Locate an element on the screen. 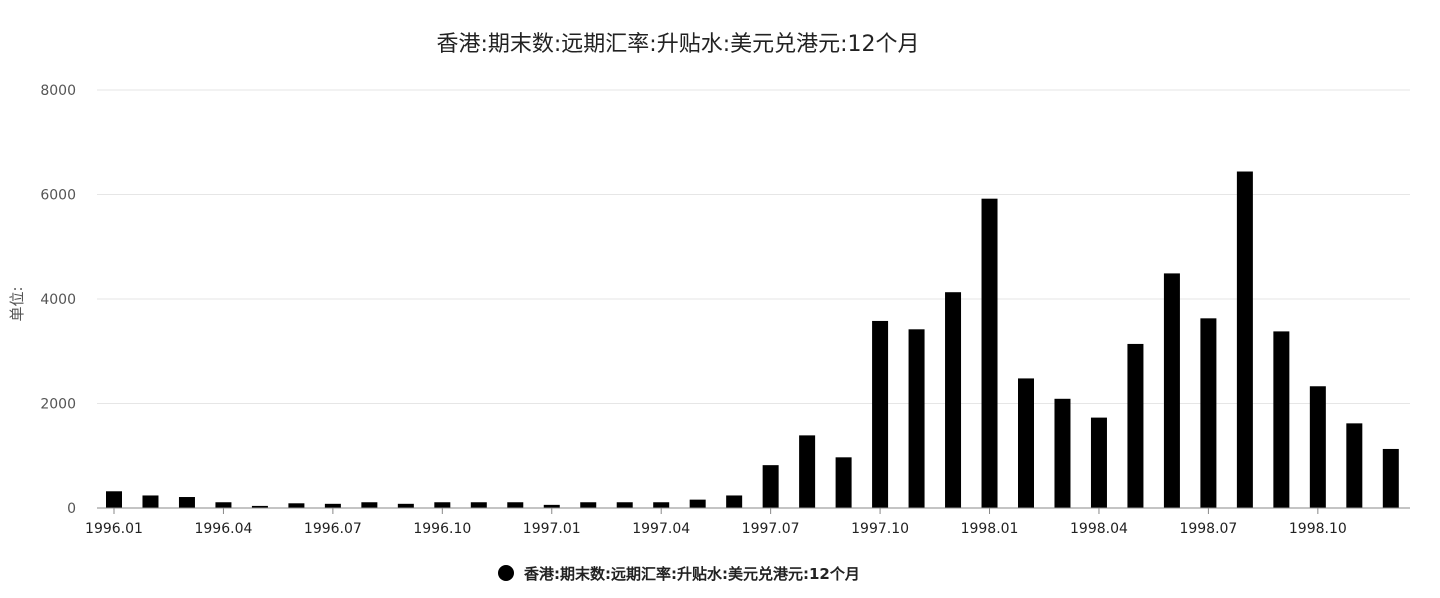 The width and height of the screenshot is (1440, 598). y-tick-label: 4000 is located at coordinates (58, 300).